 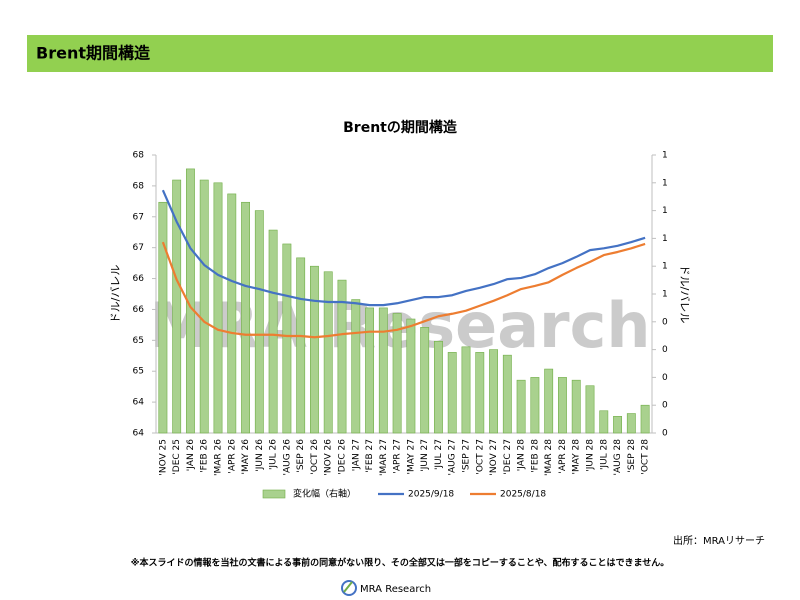 I want to click on x-tick-label: 'AUG 28, so click(x=618, y=457).